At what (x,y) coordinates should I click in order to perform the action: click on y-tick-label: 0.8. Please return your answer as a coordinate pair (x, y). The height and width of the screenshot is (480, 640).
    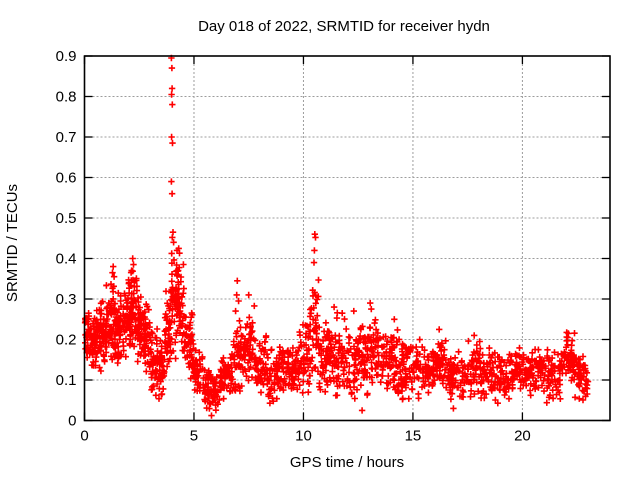
    Looking at the image, I should click on (66, 97).